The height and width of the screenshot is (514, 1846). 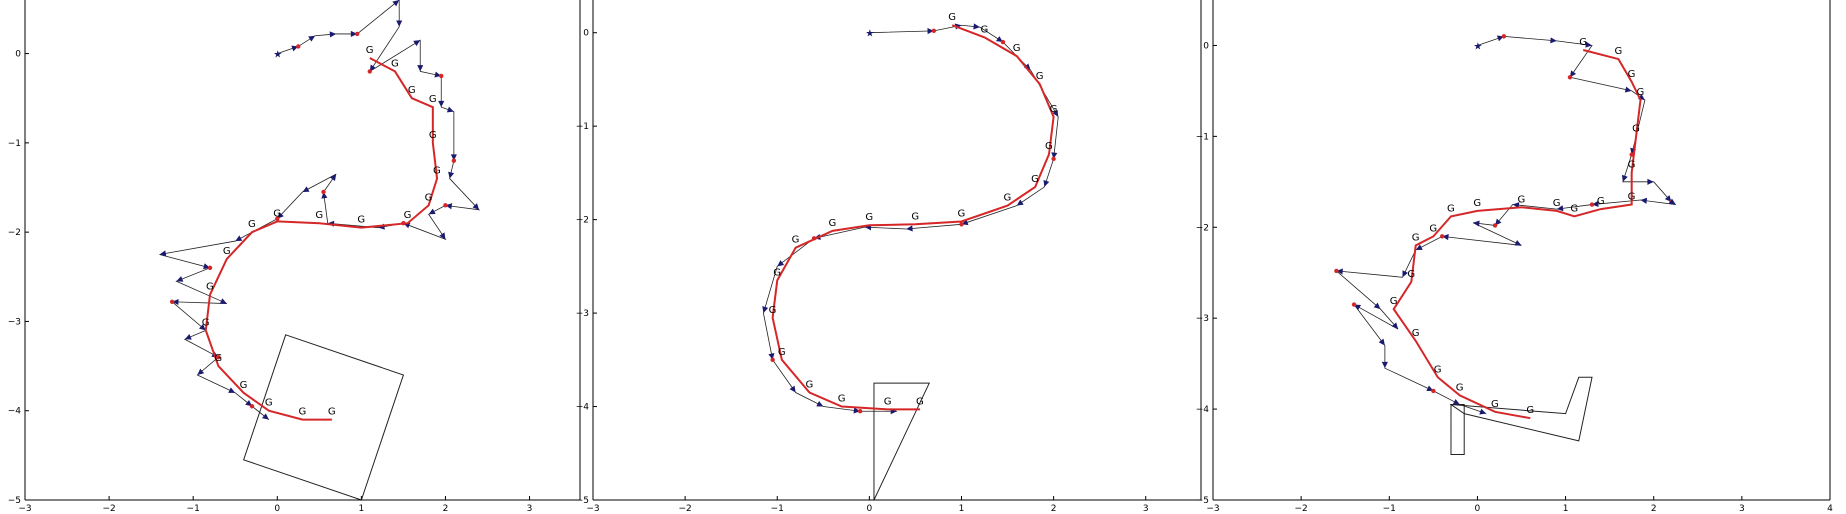 I want to click on x-tick-label: −3, so click(x=1212, y=509).